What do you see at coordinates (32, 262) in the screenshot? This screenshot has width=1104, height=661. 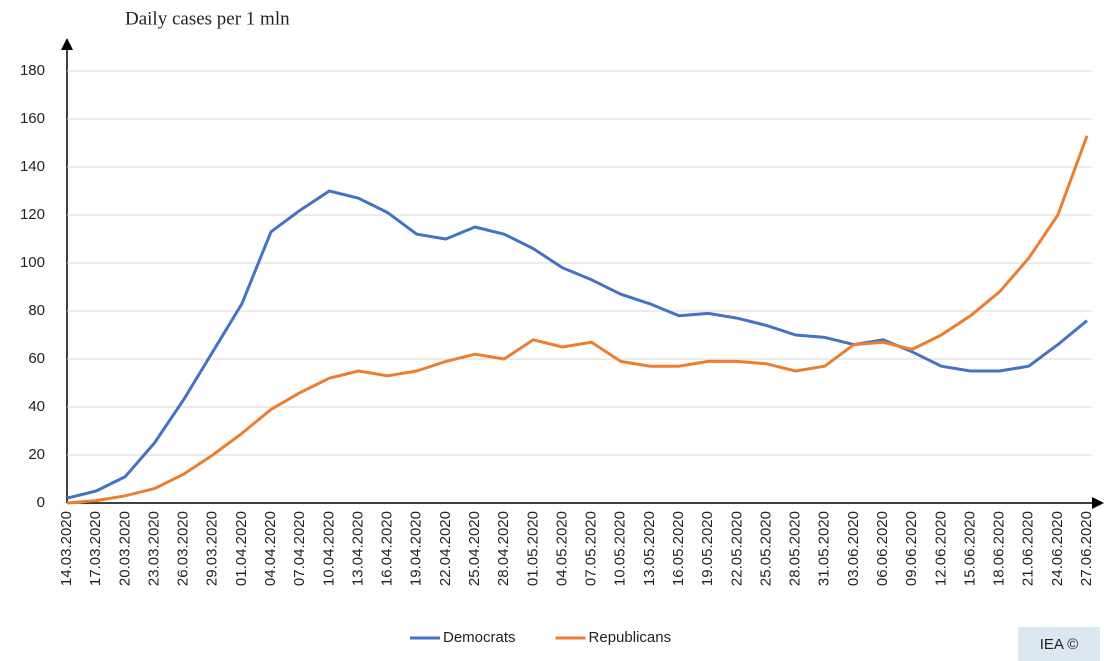 I see `y-tick-label: 100` at bounding box center [32, 262].